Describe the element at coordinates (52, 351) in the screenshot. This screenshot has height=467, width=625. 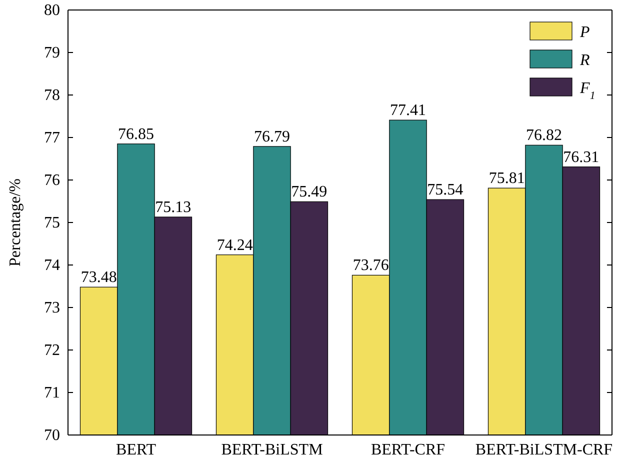
I see `y-tick-label: 72` at that location.